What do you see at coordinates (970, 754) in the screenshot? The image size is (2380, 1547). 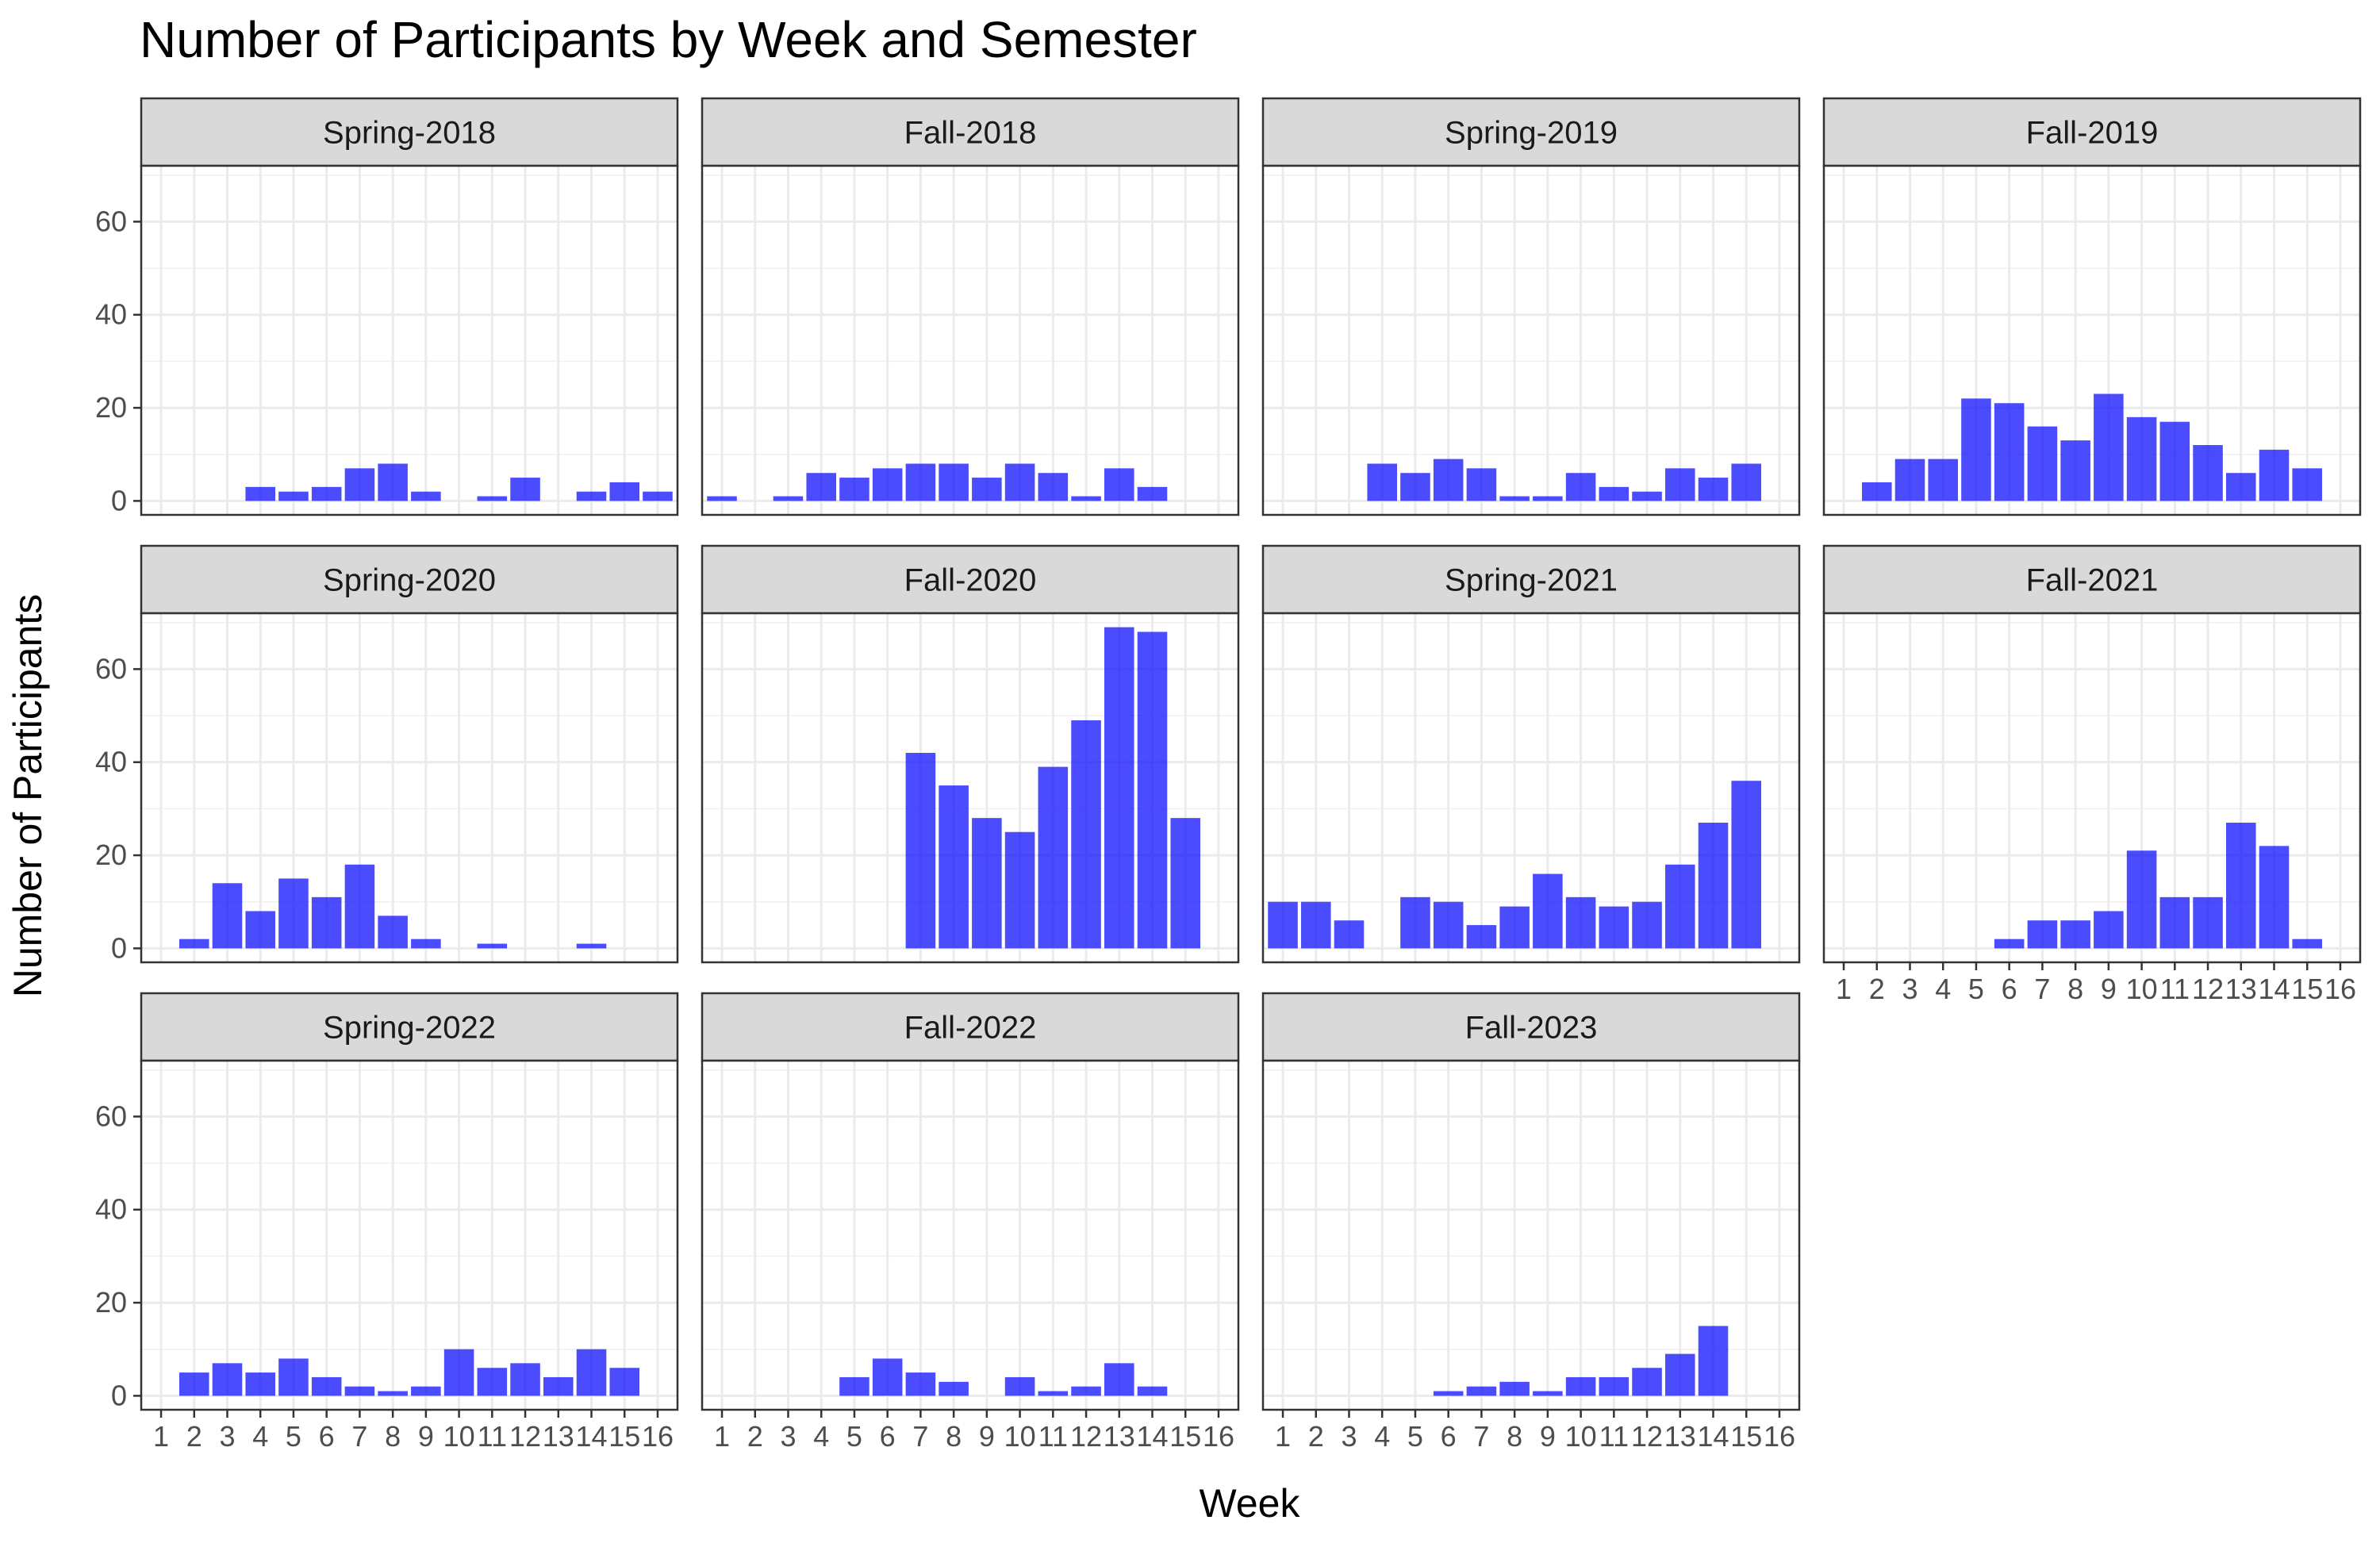 I see `facet-panel-fall-2020: Fall-2020` at bounding box center [970, 754].